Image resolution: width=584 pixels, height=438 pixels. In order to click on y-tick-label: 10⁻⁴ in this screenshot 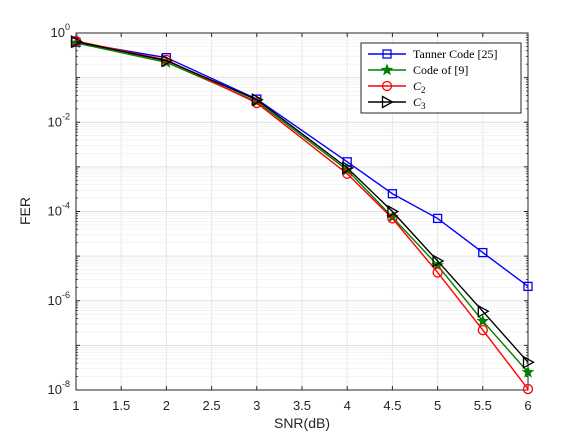, I will do `click(59, 210)`.